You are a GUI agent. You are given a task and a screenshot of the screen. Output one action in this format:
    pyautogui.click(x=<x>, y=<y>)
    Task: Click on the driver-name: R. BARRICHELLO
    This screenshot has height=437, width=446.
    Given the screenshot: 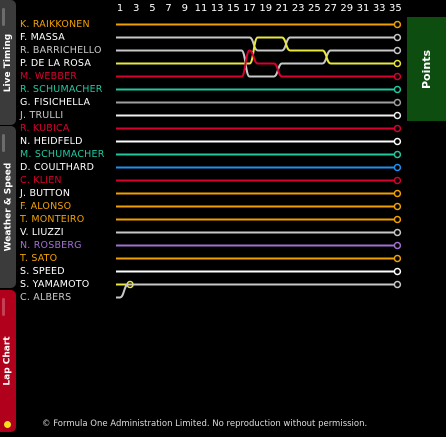 What is the action you would take?
    pyautogui.click(x=61, y=50)
    